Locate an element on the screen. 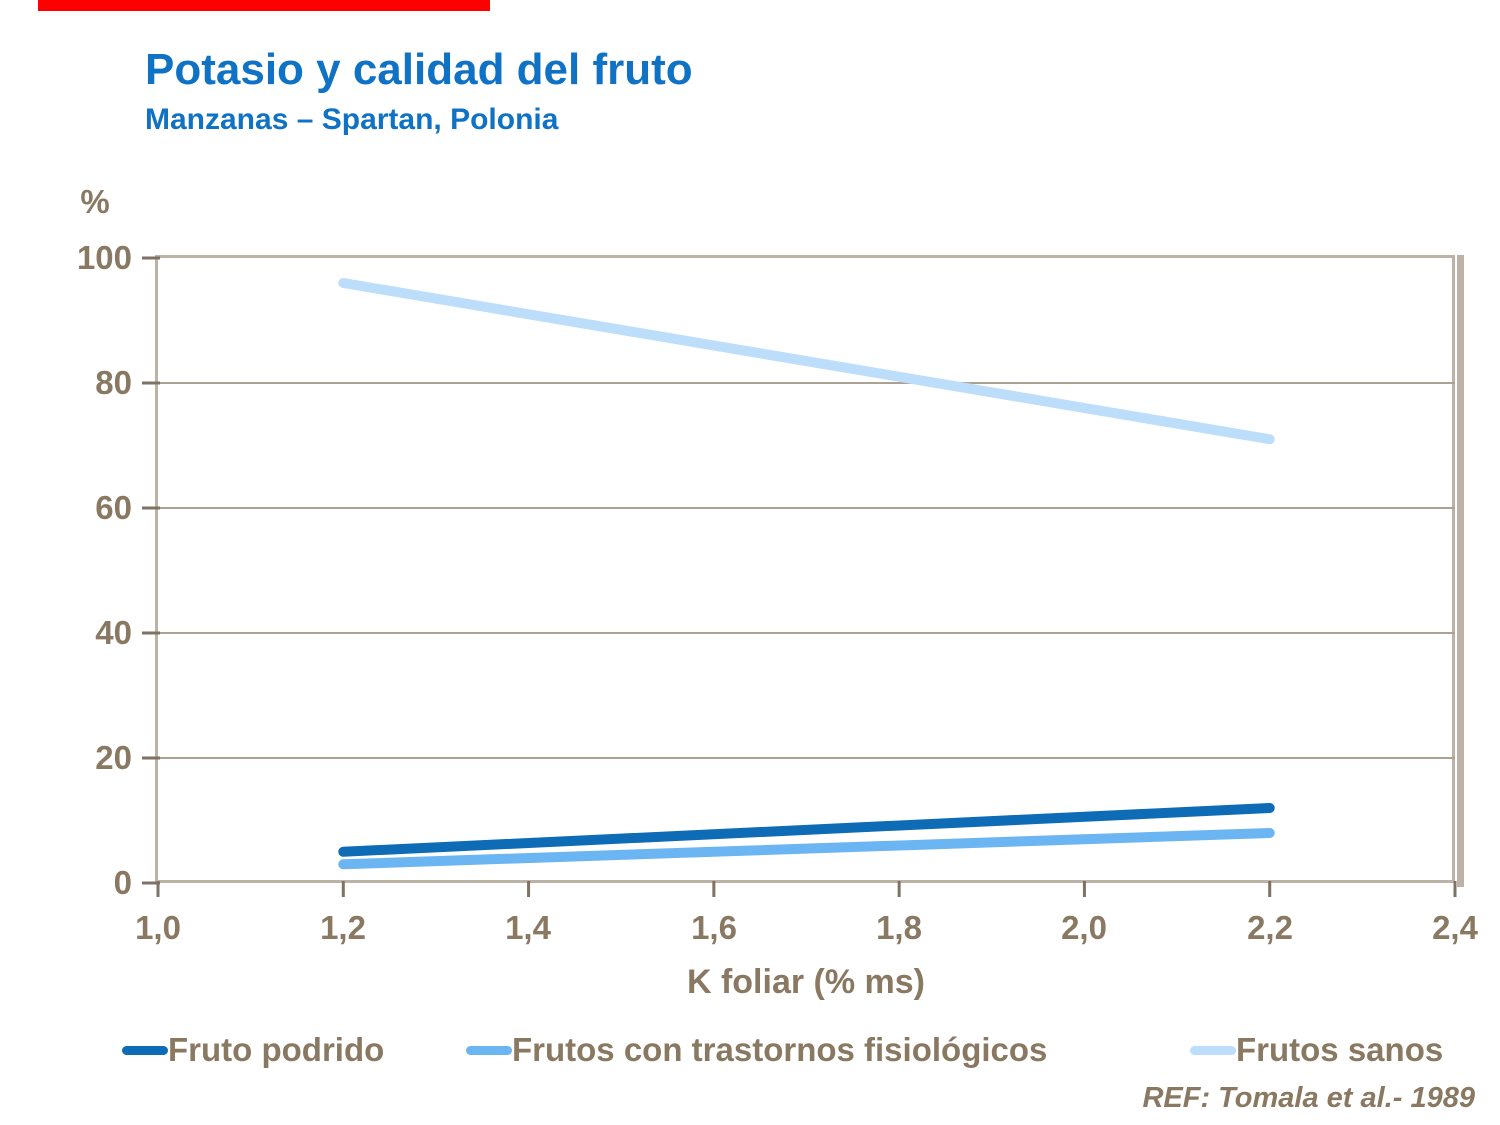 This screenshot has width=1500, height=1125. x-tick-label: 2,2 is located at coordinates (1270, 927).